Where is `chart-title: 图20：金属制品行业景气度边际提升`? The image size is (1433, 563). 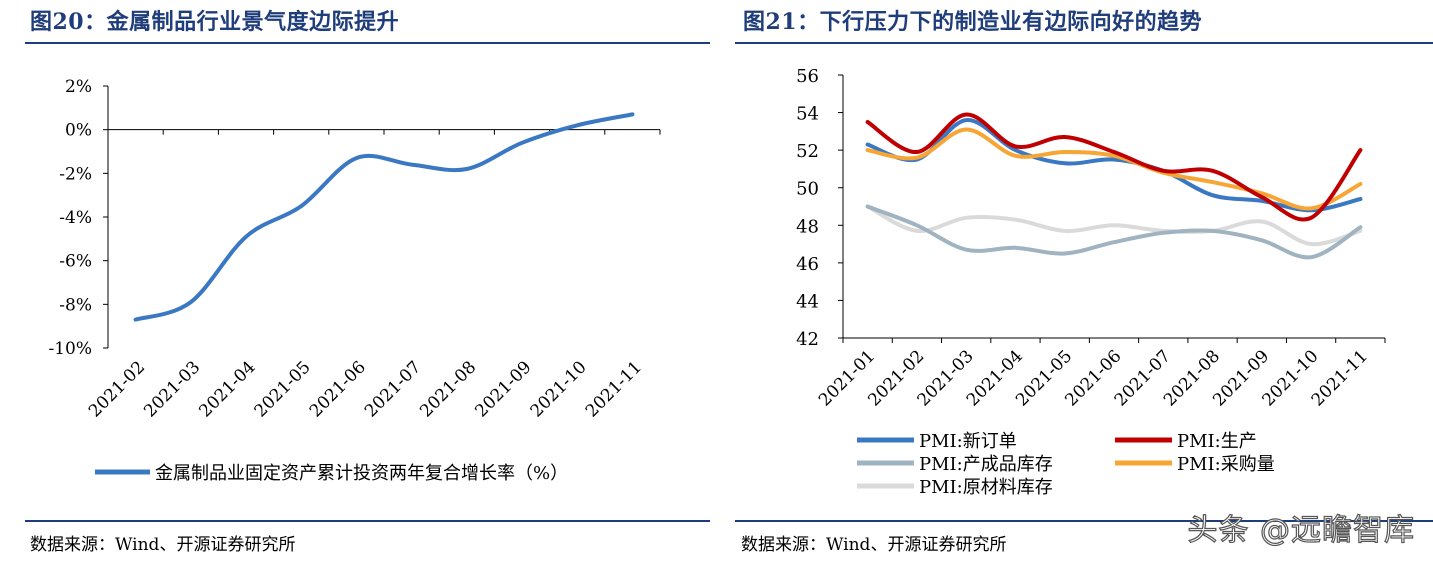
chart-title: 图20：金属制品行业景气度边际提升 is located at coordinates (215, 22).